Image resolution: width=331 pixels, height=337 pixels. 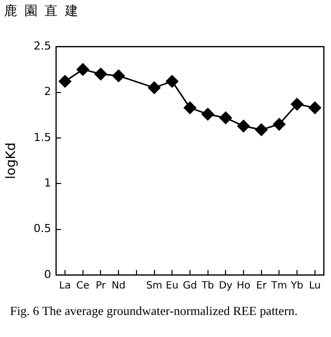 What do you see at coordinates (43, 229) in the screenshot?
I see `y-tick-label: 0.5` at bounding box center [43, 229].